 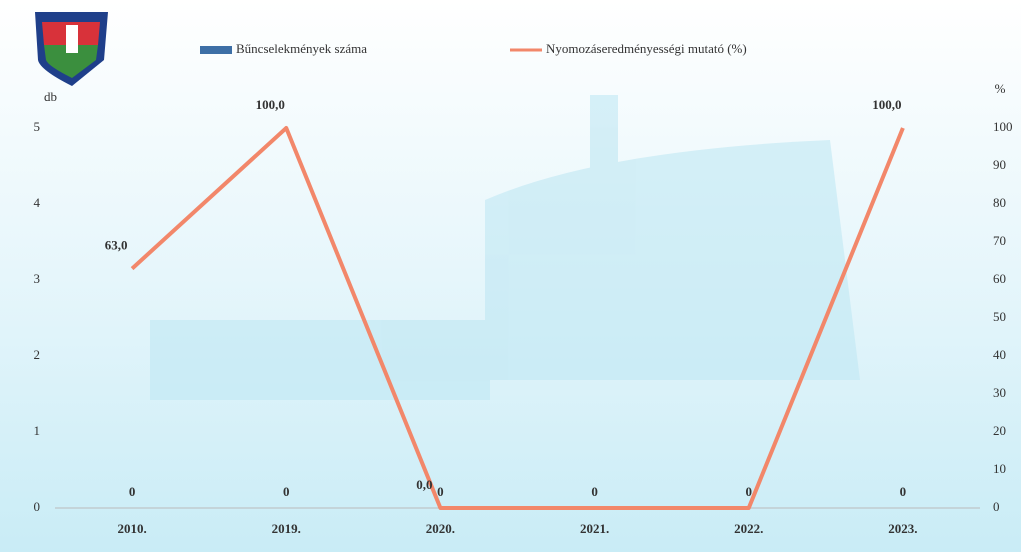 I want to click on y-tick-label: 5, so click(x=37, y=126).